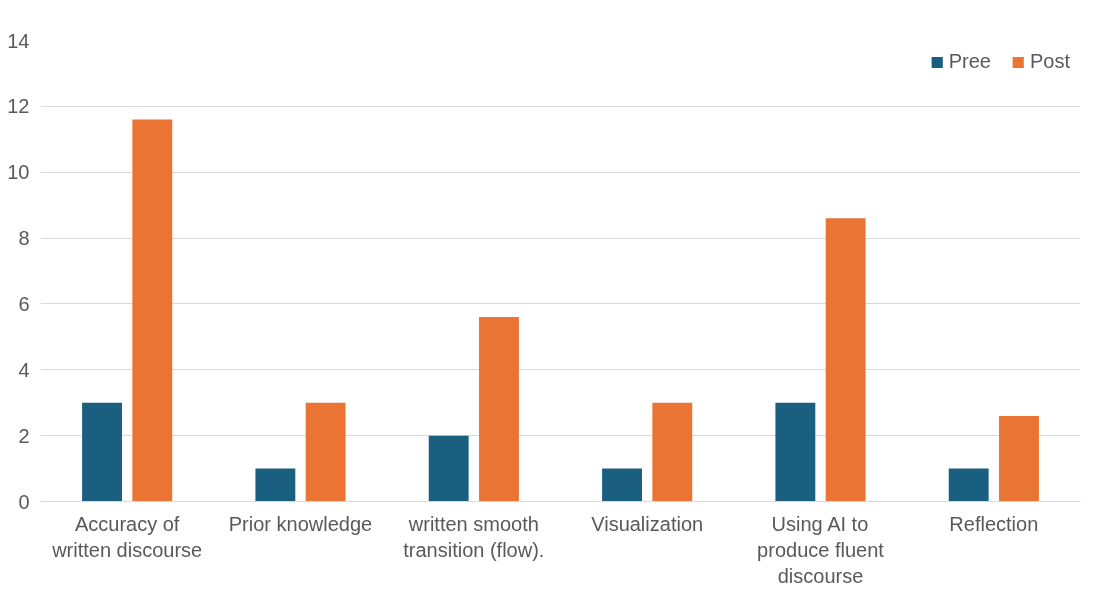  What do you see at coordinates (821, 550) in the screenshot?
I see `x-tick-label: Using AI to produce fluent discourse` at bounding box center [821, 550].